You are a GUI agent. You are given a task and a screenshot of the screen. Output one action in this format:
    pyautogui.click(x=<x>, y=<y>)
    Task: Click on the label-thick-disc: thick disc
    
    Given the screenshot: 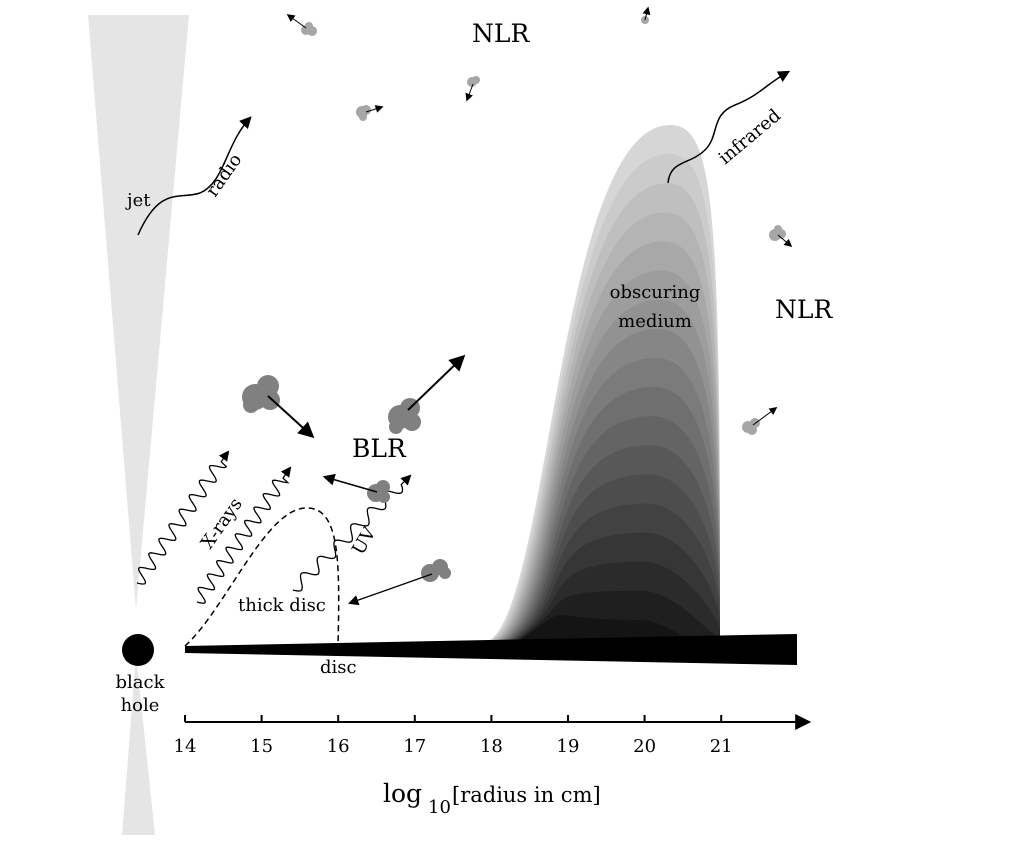 What is the action you would take?
    pyautogui.click(x=282, y=605)
    